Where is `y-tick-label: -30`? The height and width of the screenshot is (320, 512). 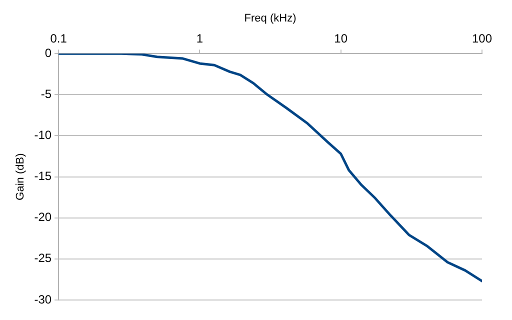
y-tick-label: -30 is located at coordinates (43, 299).